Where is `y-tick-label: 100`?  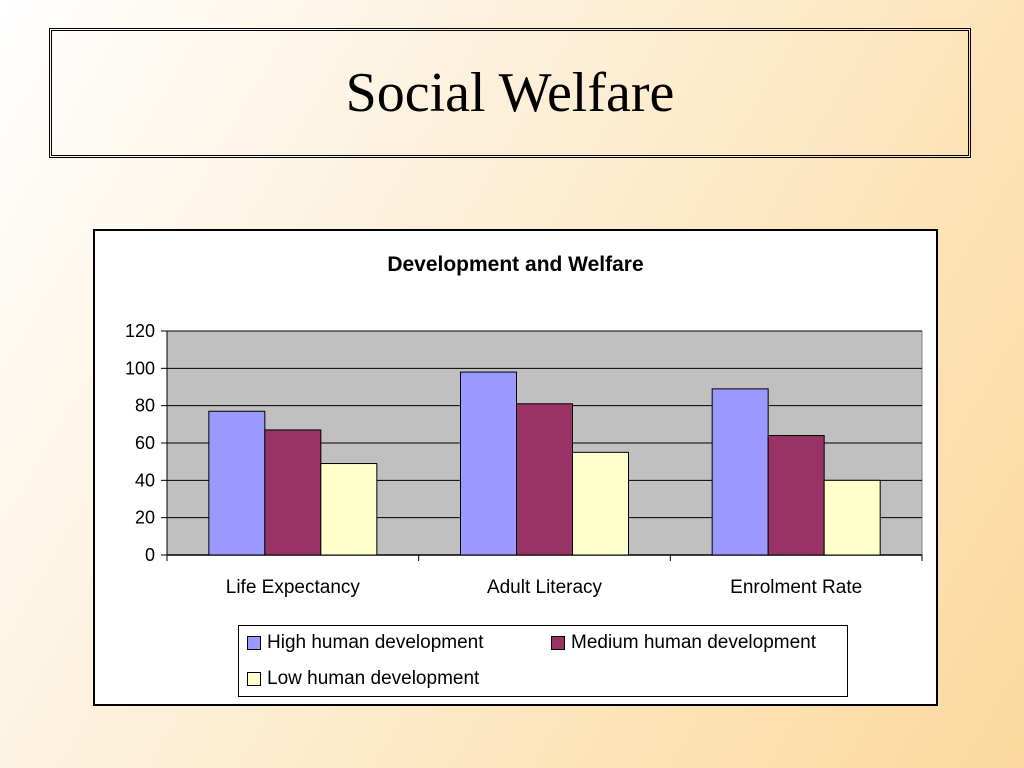
y-tick-label: 100 is located at coordinates (140, 368).